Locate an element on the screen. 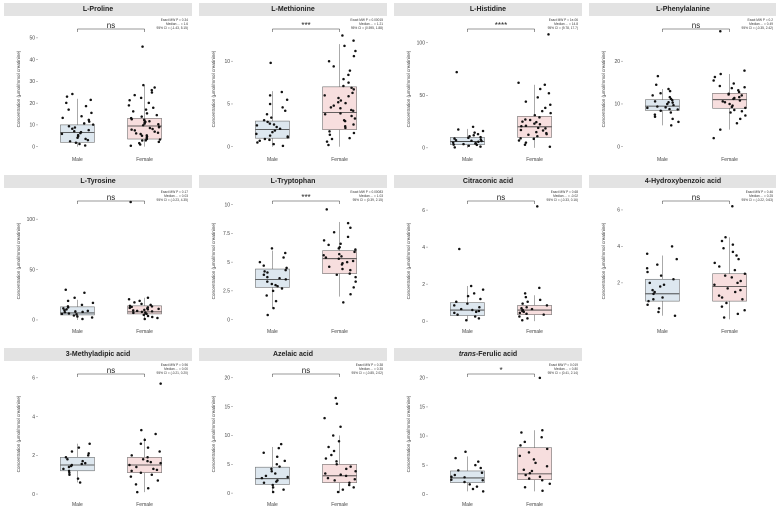 The image size is (776, 514). stats-annotation: 95% CI = (-0.33, 0.16) is located at coordinates (562, 200).